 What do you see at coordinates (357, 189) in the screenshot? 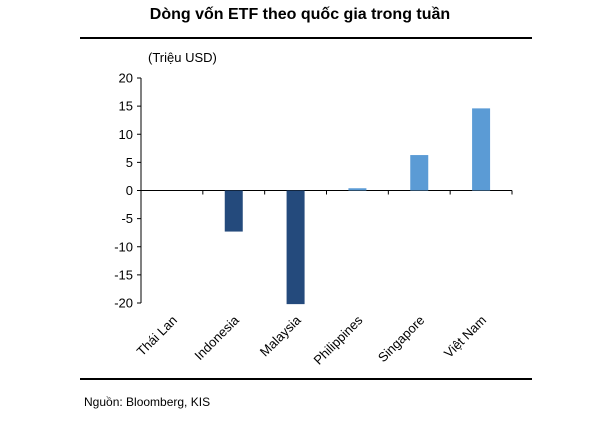
I see `bar-philippines` at bounding box center [357, 189].